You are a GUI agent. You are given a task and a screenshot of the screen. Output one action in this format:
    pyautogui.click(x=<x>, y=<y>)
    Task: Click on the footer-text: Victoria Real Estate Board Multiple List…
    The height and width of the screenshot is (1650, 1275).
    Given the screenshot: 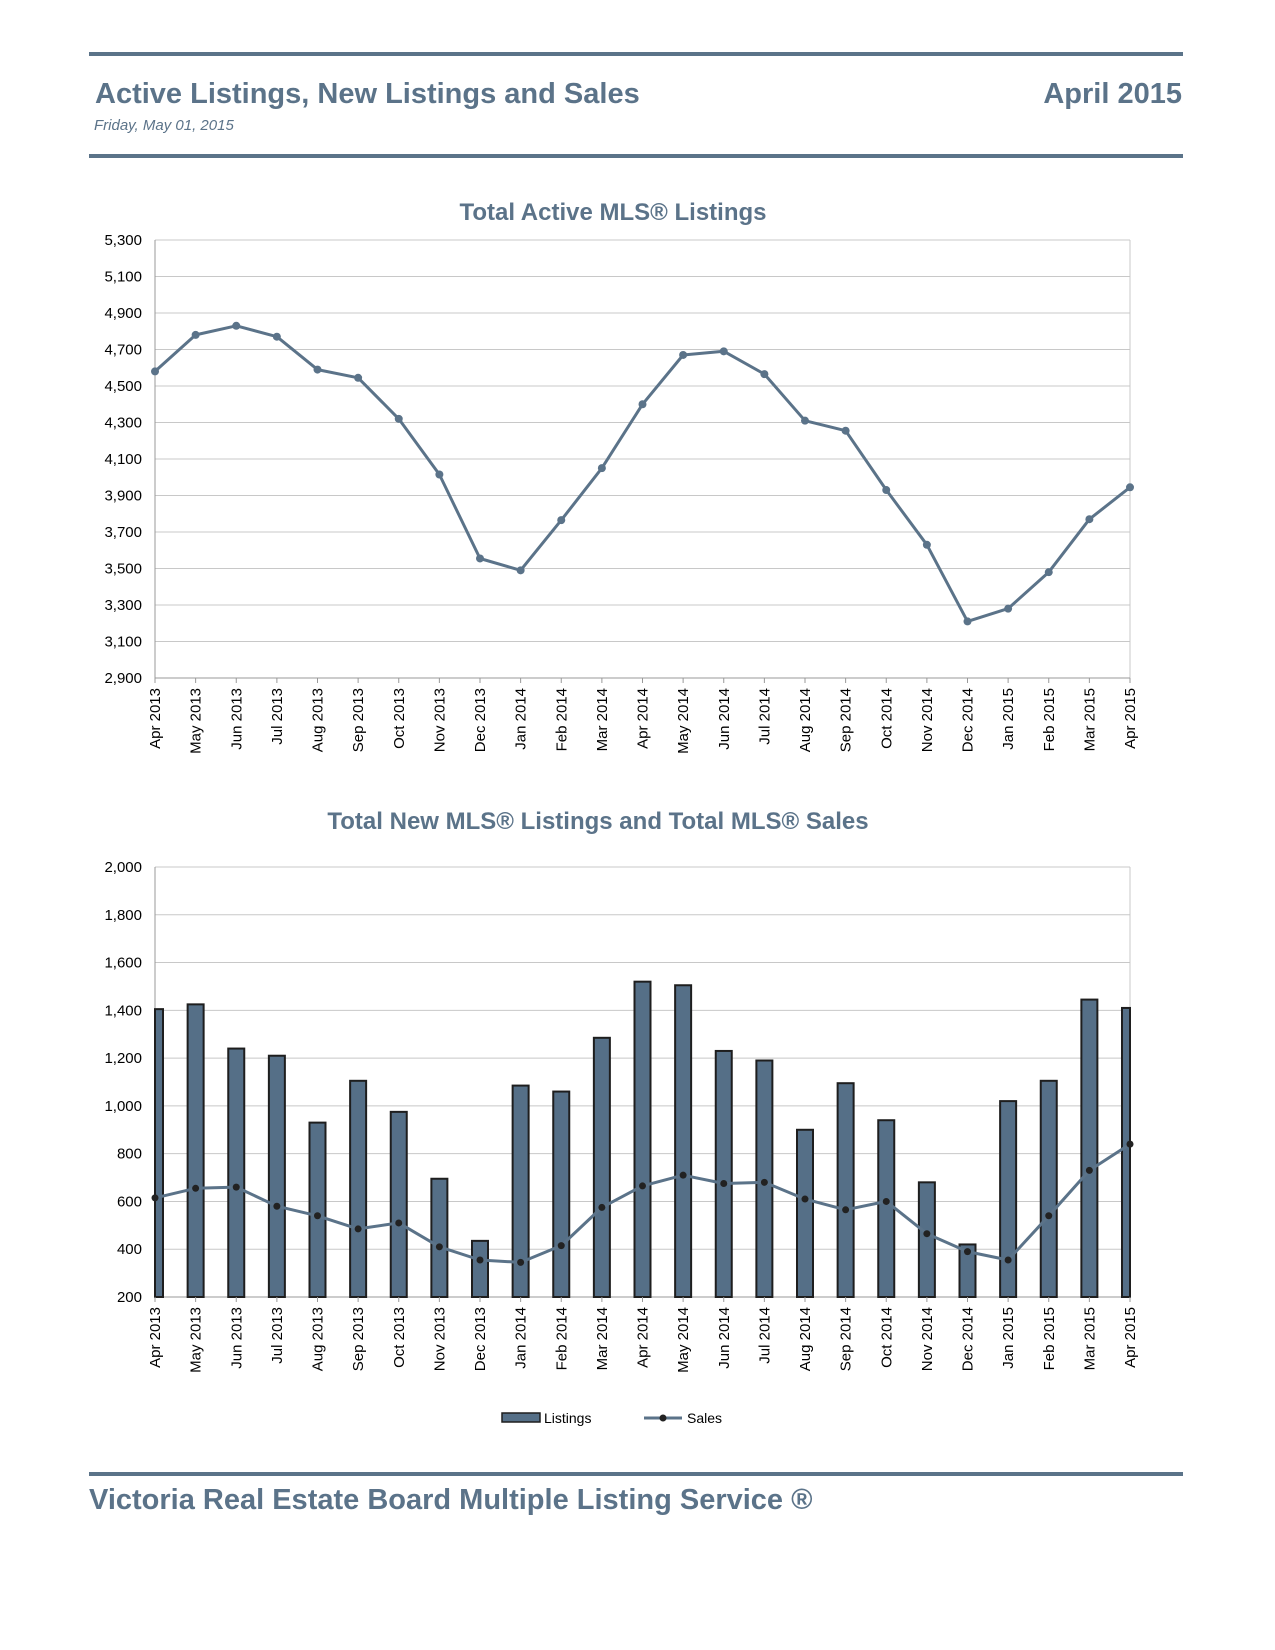 What is the action you would take?
    pyautogui.click(x=451, y=1500)
    